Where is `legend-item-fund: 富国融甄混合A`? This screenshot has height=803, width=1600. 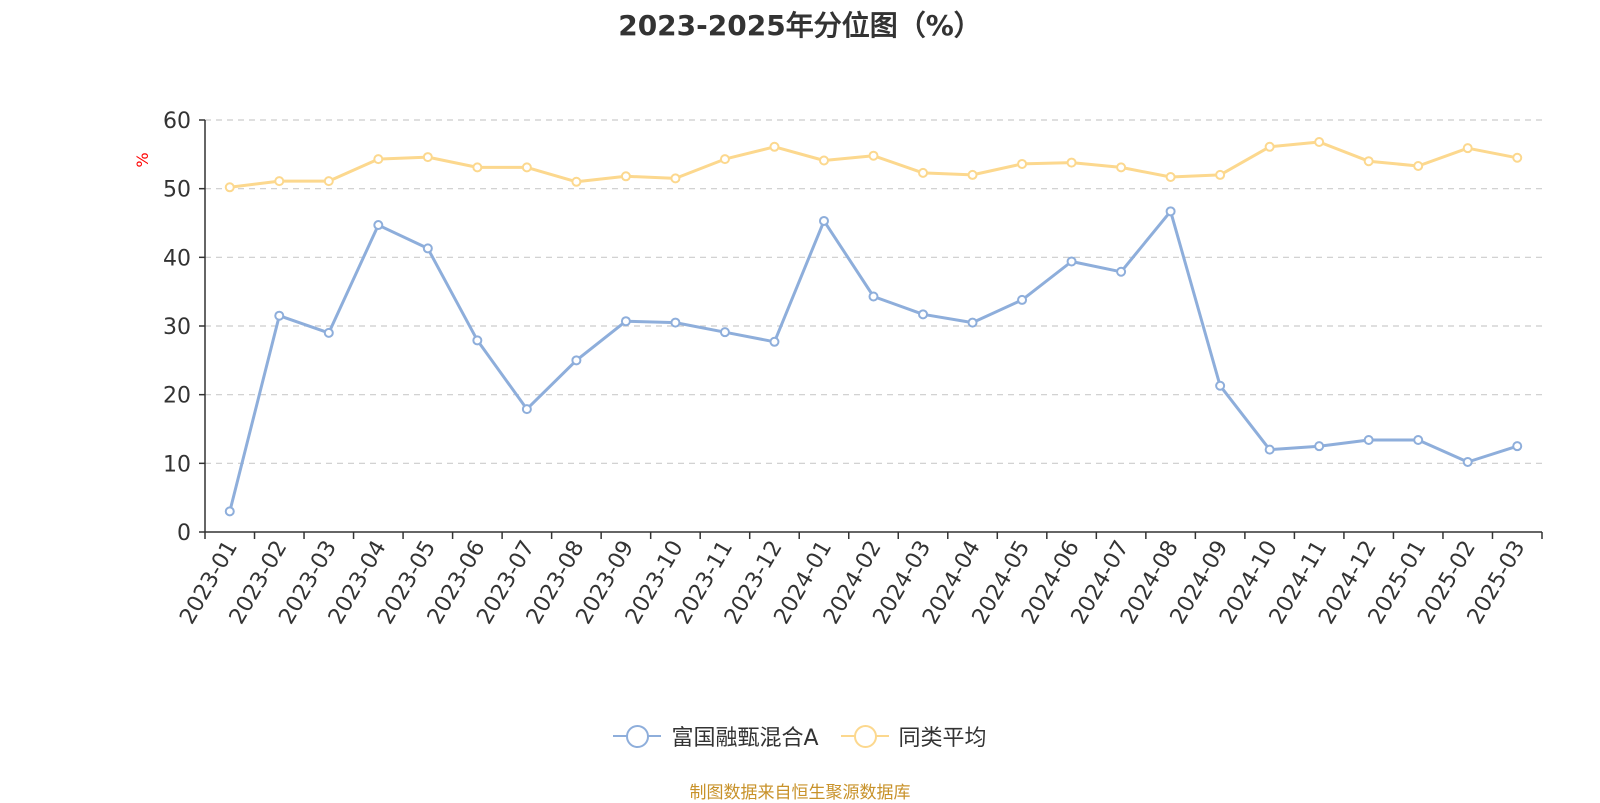 legend-item-fund: 富国融甄混合A is located at coordinates (716, 736).